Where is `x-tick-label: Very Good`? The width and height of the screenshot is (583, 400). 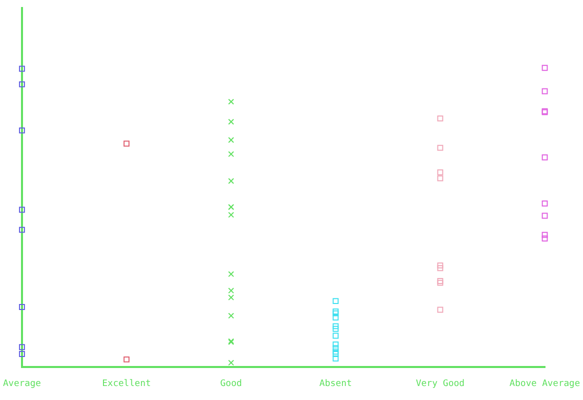 x-tick-label: Very Good is located at coordinates (440, 383).